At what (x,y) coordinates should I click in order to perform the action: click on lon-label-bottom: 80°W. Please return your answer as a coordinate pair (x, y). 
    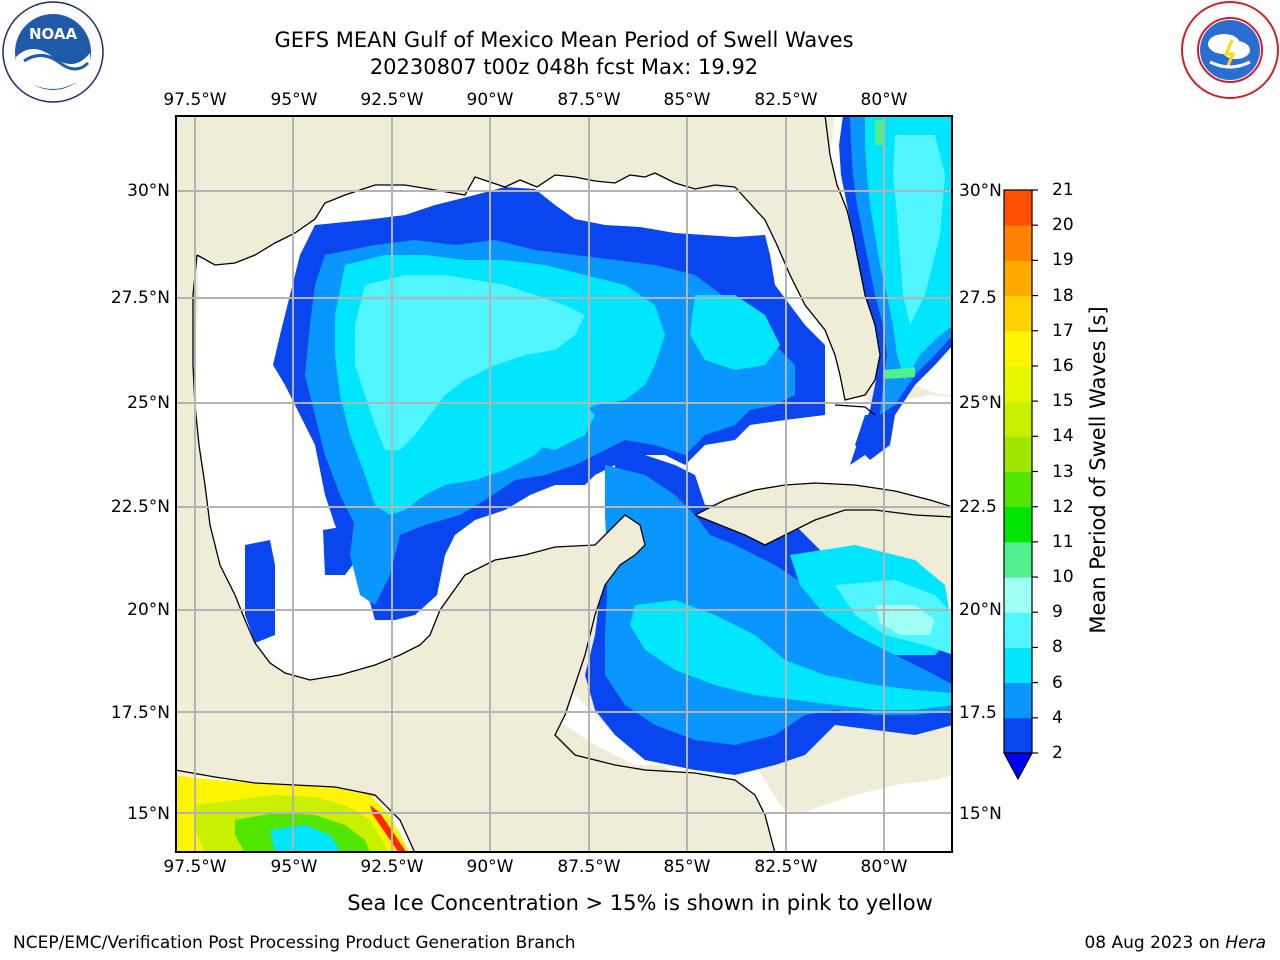
    Looking at the image, I should click on (884, 867).